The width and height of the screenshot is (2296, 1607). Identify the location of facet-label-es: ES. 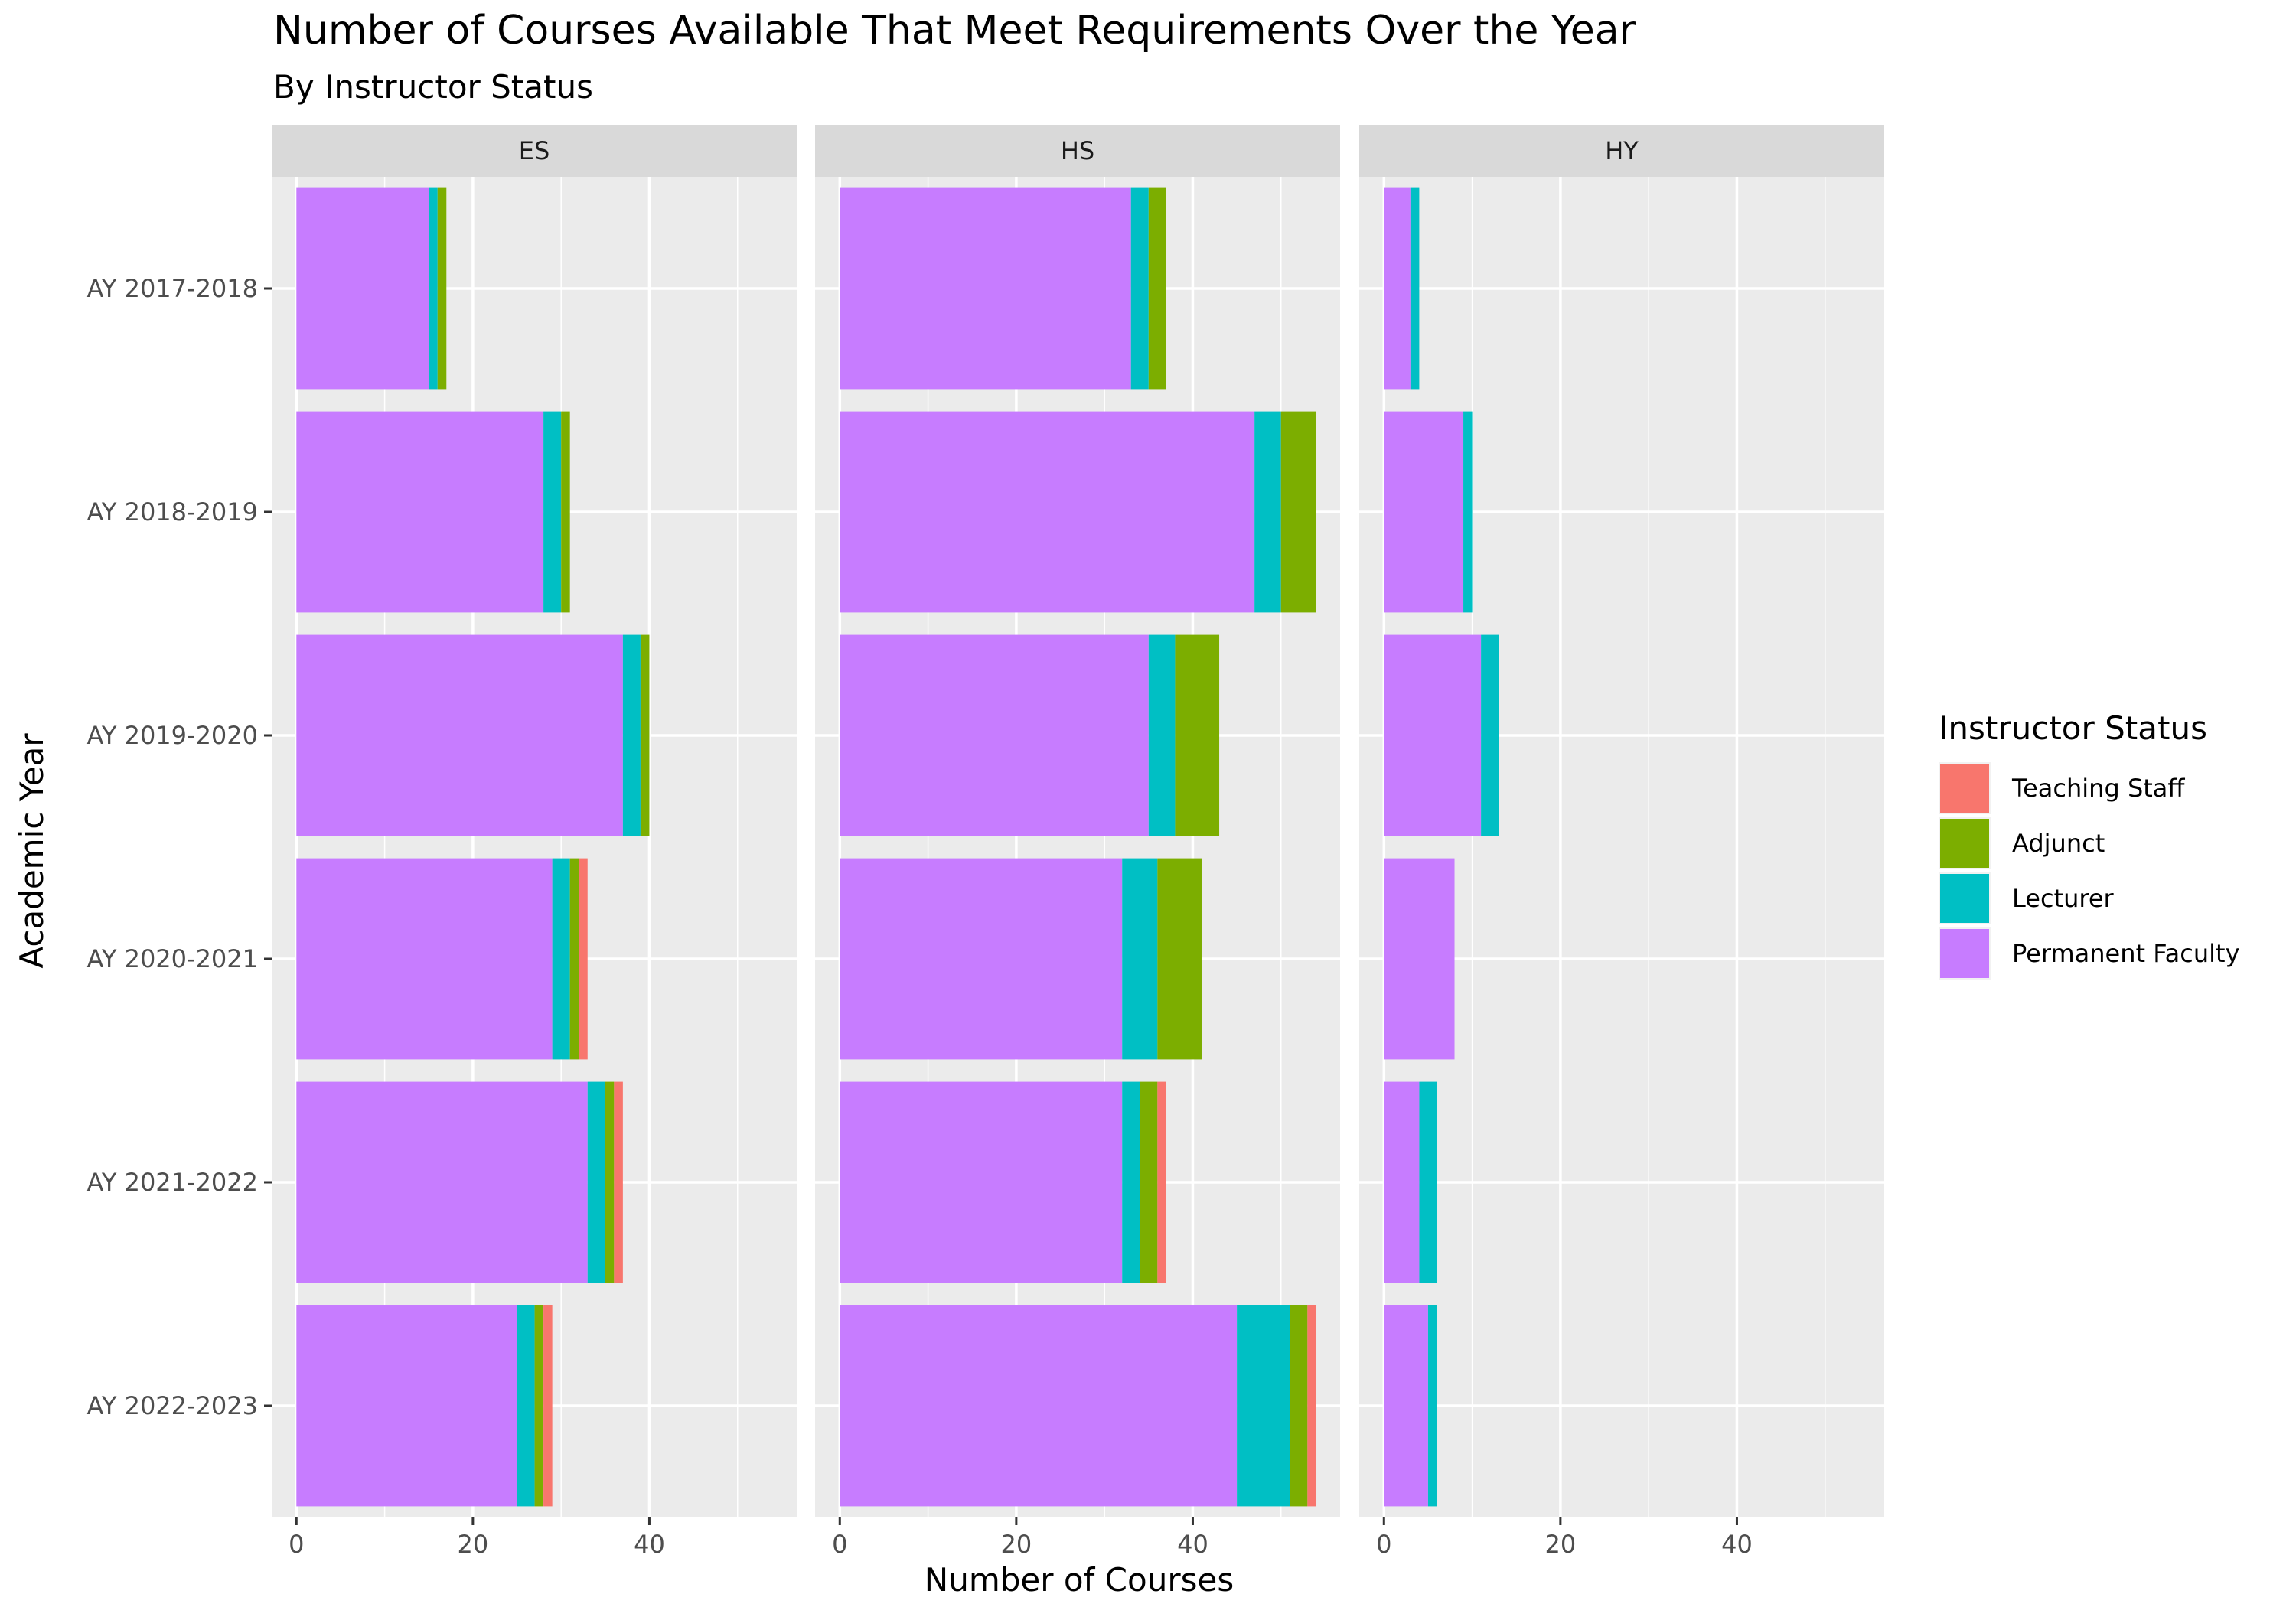
(534, 150).